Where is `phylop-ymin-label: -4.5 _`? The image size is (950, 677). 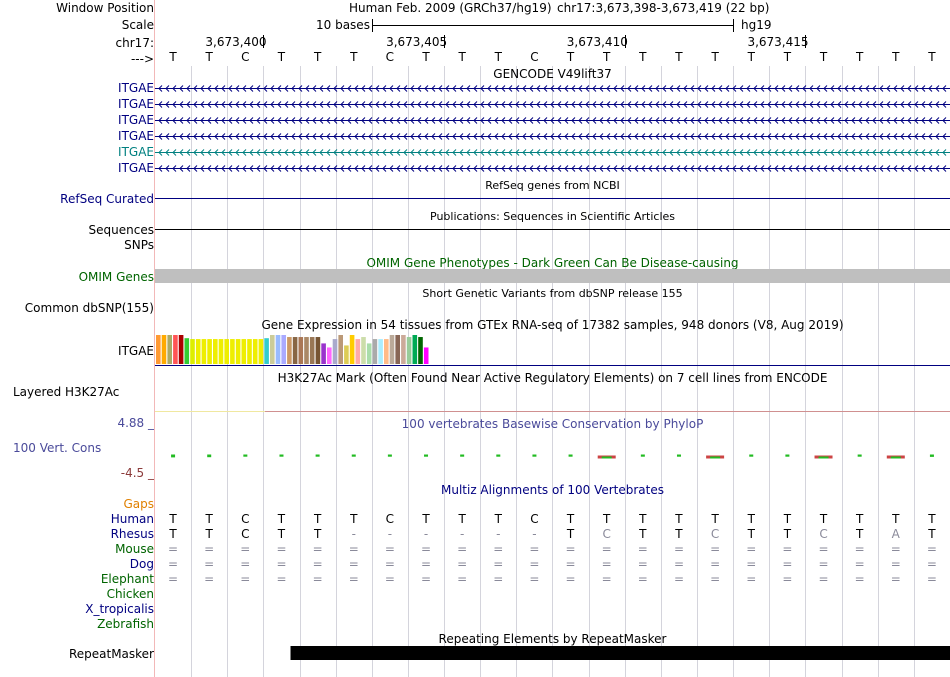
phylop-ymin-label: -4.5 _ is located at coordinates (137, 473).